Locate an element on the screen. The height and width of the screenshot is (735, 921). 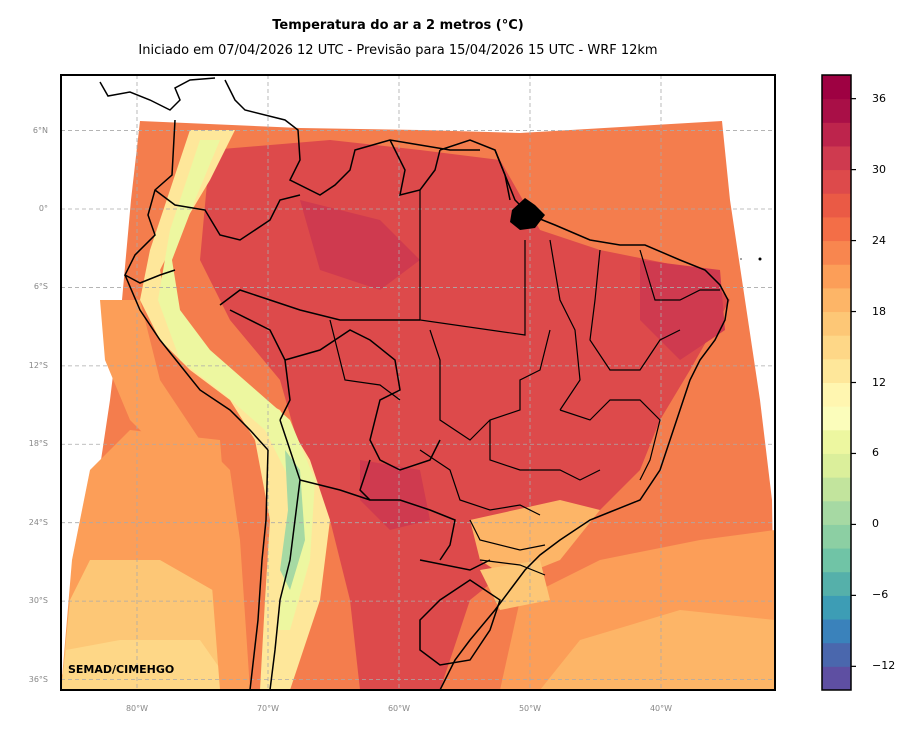
colorbar-frame is located at coordinates (836, 382).